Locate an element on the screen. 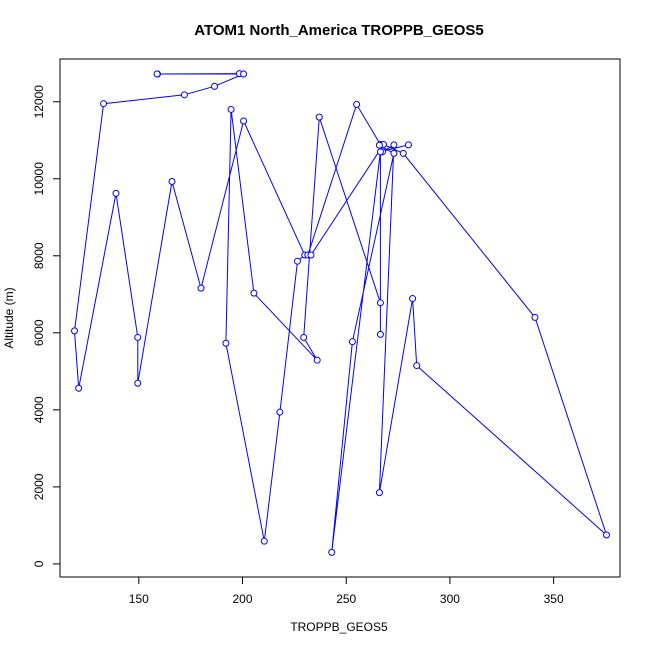  y-tick-label: 0 is located at coordinates (39, 563).